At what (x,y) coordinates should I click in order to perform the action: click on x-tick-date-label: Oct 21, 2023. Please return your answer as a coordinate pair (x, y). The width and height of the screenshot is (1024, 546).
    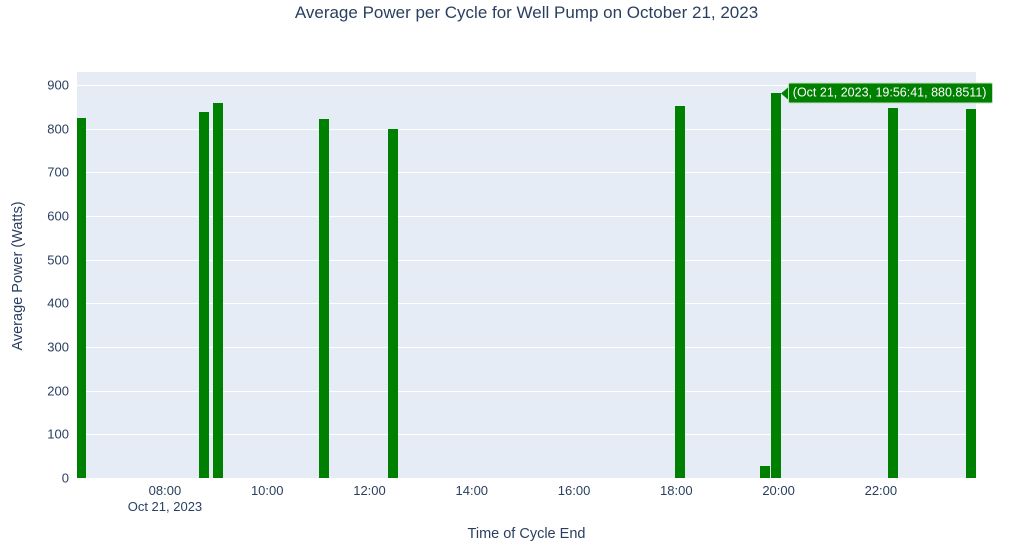
    Looking at the image, I should click on (165, 506).